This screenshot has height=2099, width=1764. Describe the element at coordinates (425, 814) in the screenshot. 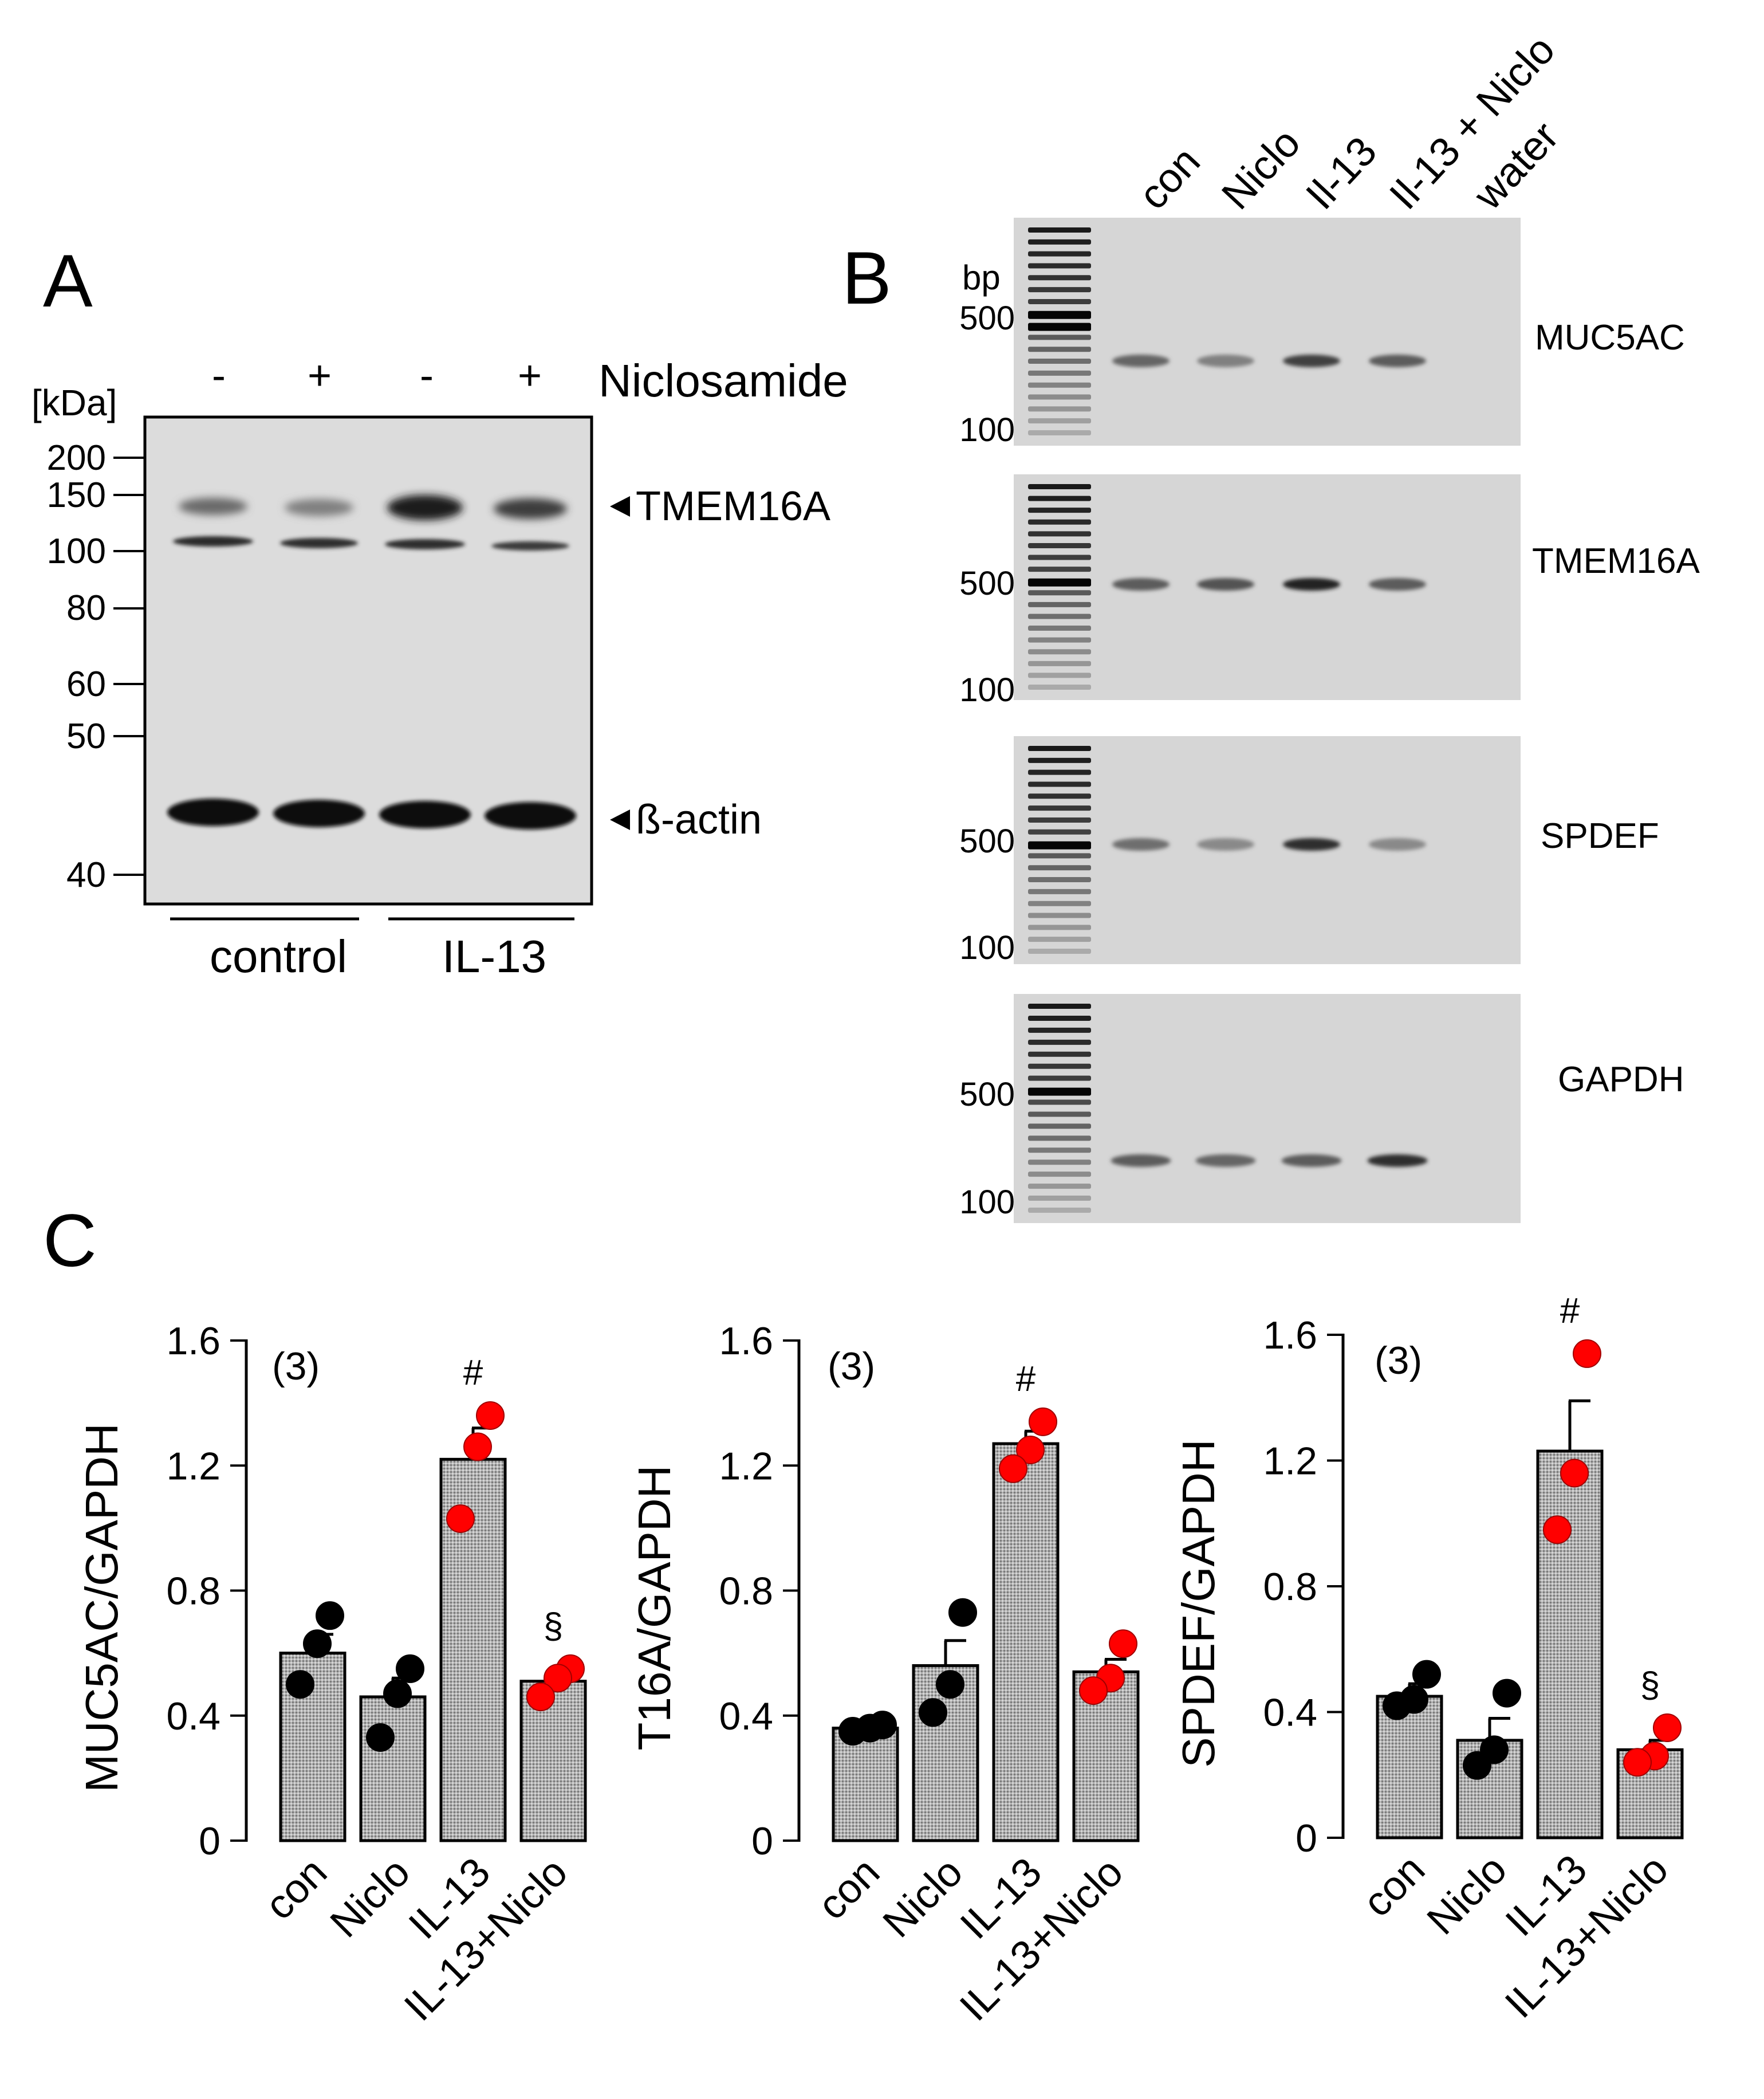

I see `band-actin-lane3` at that location.